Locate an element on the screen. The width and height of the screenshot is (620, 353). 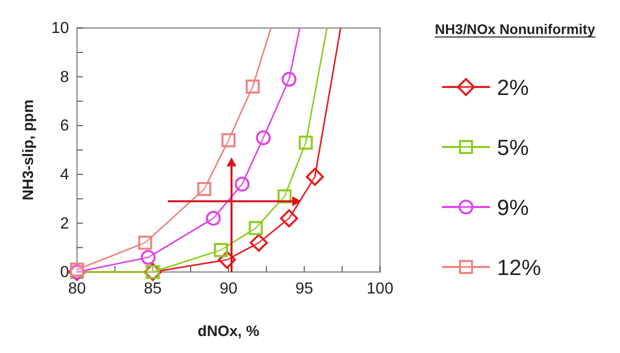
y-tick-label: 8 is located at coordinates (65, 77).